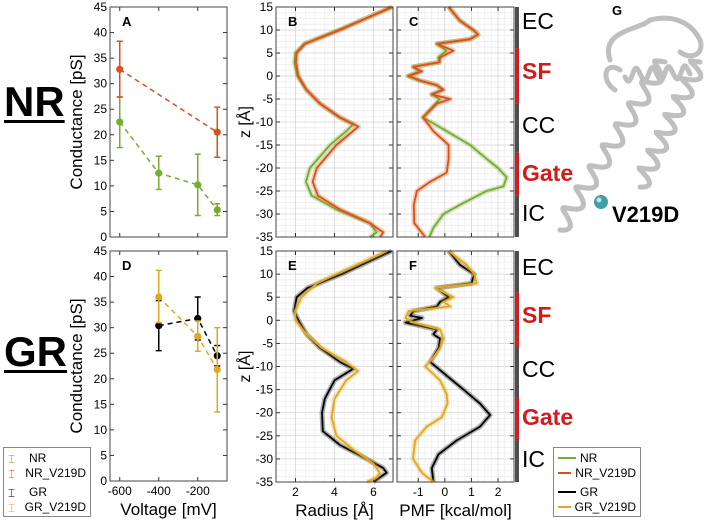 This screenshot has height=521, width=715. What do you see at coordinates (414, 21) in the screenshot?
I see `panel-letter: C` at bounding box center [414, 21].